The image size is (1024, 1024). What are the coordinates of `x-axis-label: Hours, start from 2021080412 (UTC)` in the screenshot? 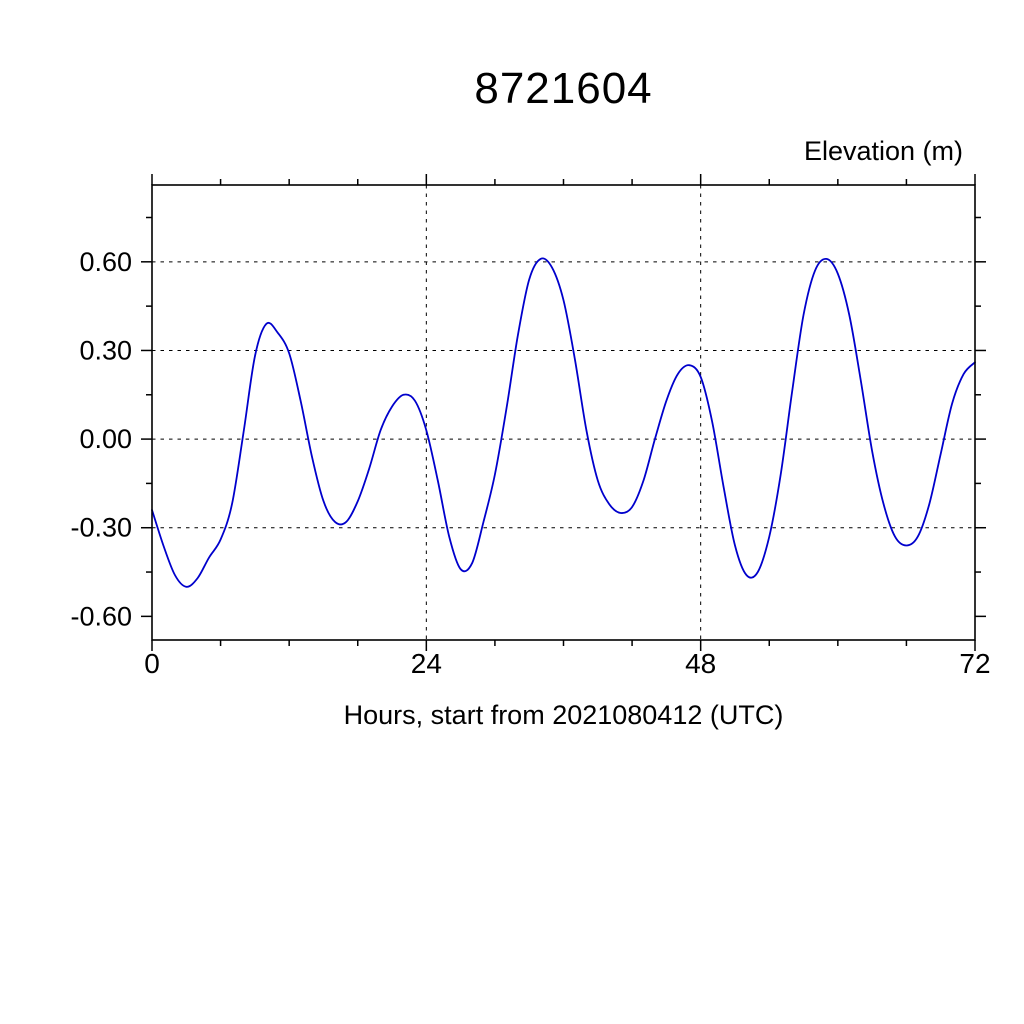 It's located at (563, 715).